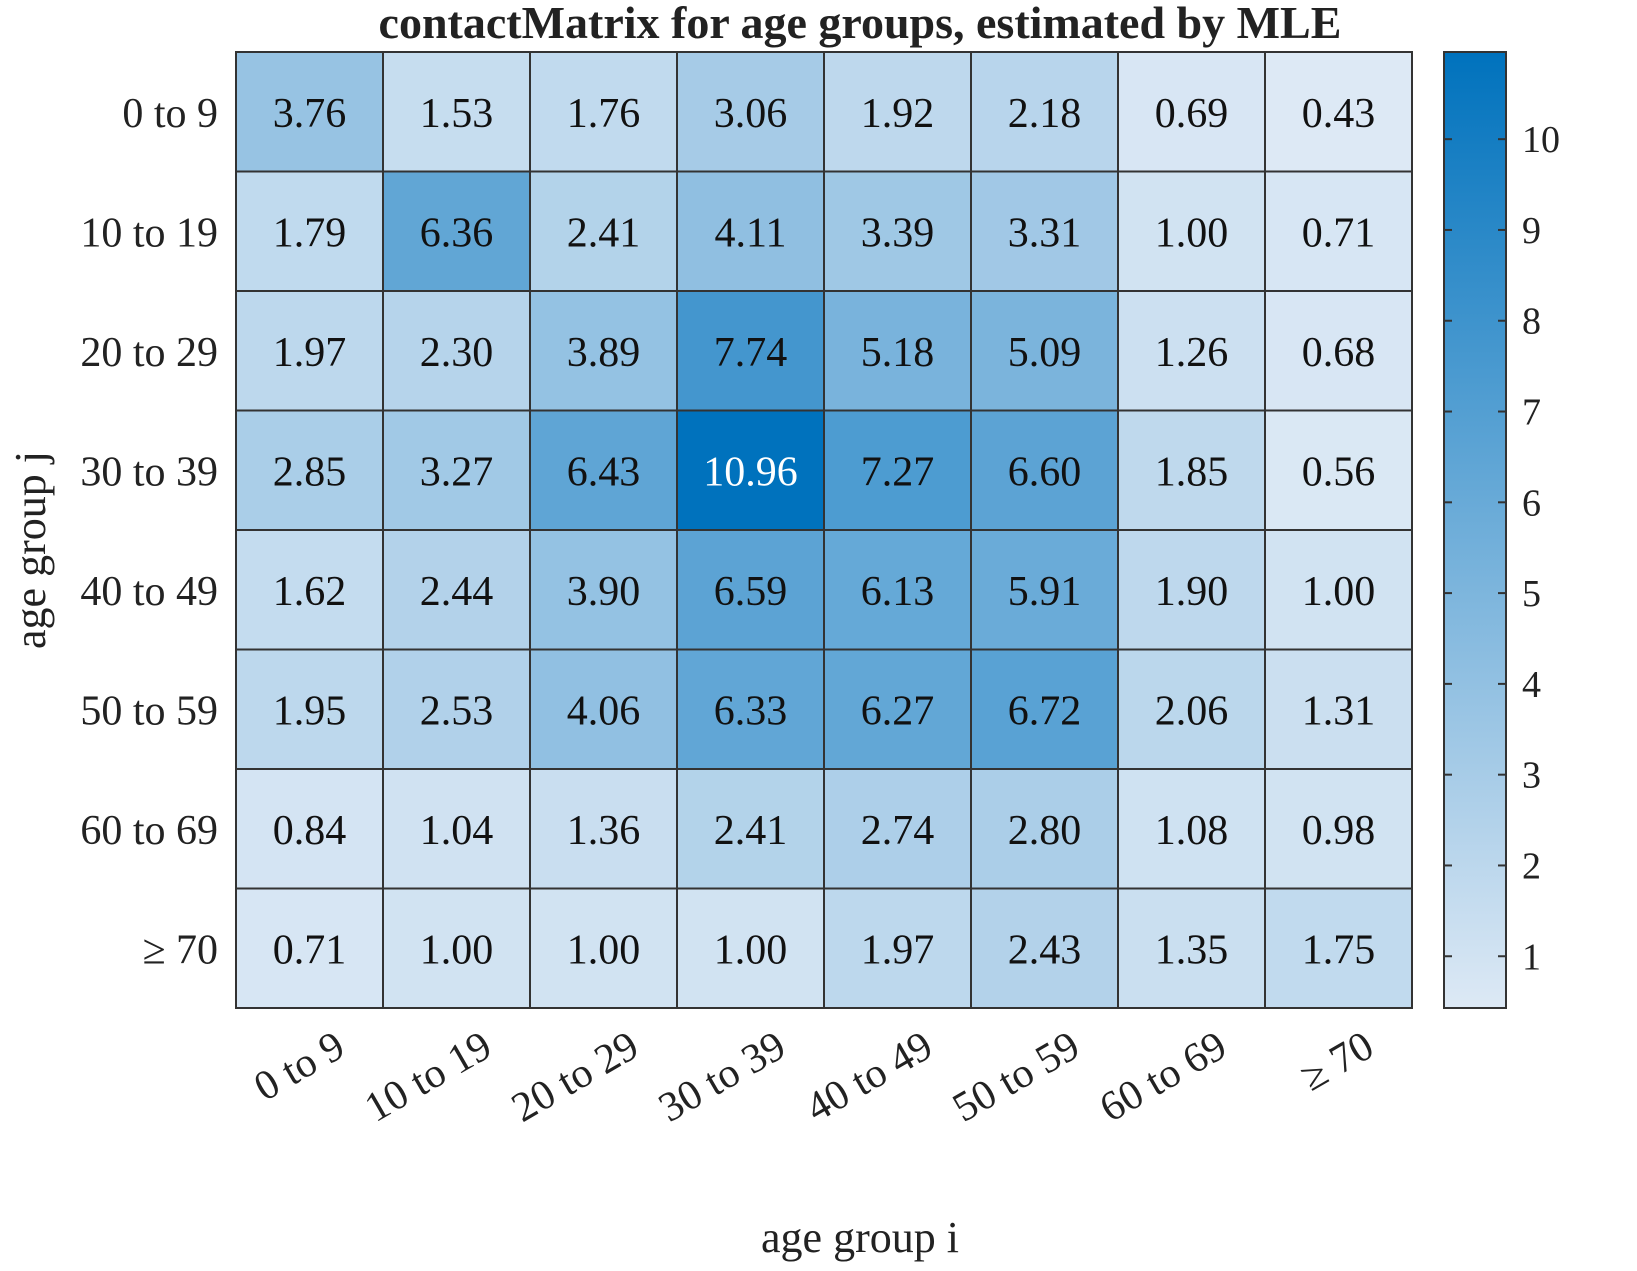  I want to click on cell-value-label: 1.76, so click(604, 114).